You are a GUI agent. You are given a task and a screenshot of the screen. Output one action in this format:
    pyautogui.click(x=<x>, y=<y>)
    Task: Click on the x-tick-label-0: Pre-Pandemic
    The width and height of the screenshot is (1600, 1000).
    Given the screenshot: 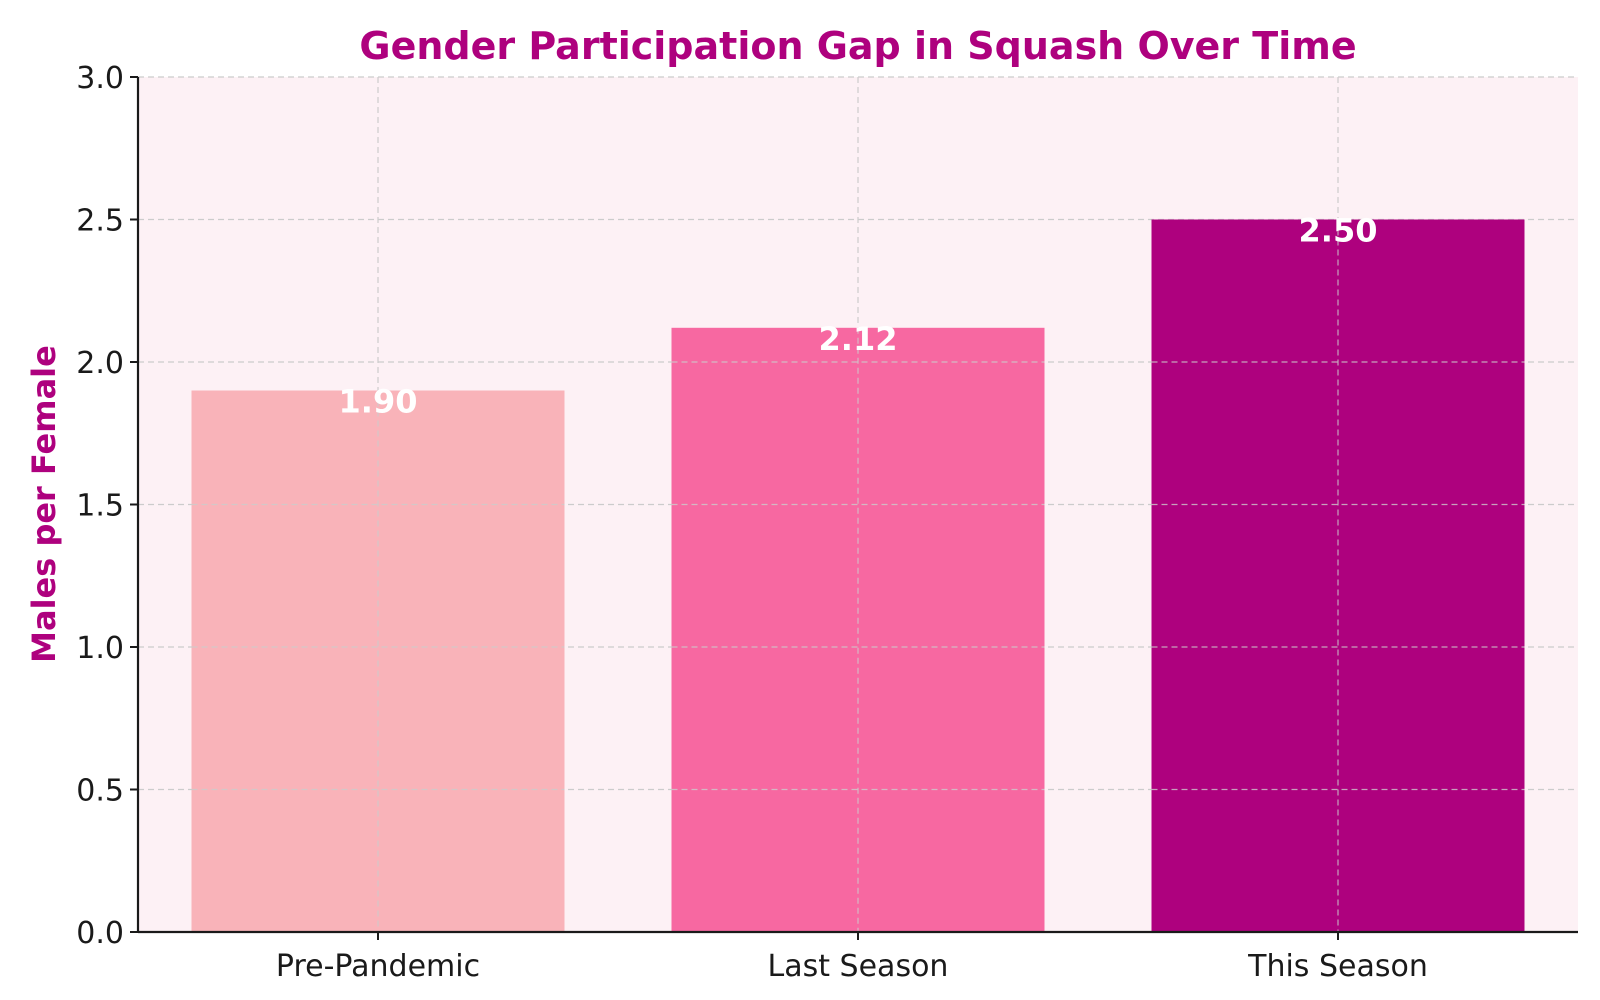 What is the action you would take?
    pyautogui.click(x=378, y=966)
    